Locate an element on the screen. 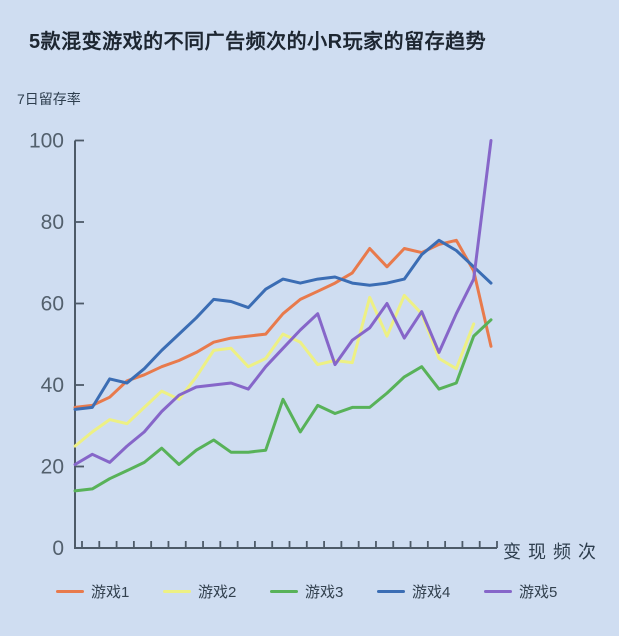 The width and height of the screenshot is (619, 636). legend-label: 游戏4 is located at coordinates (431, 592).